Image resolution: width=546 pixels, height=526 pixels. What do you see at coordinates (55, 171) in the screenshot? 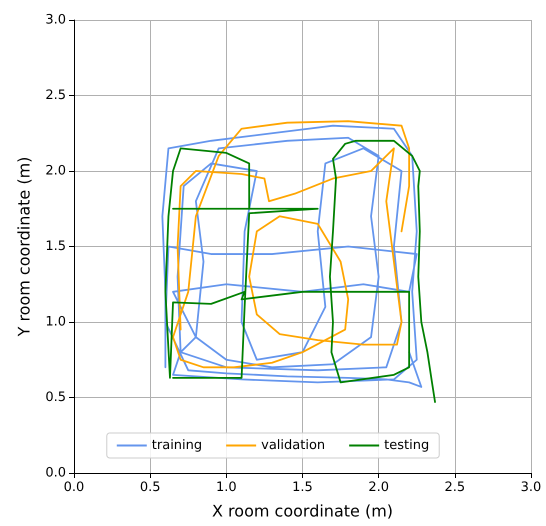
I see `y-tick-label: 2.0` at bounding box center [55, 171].